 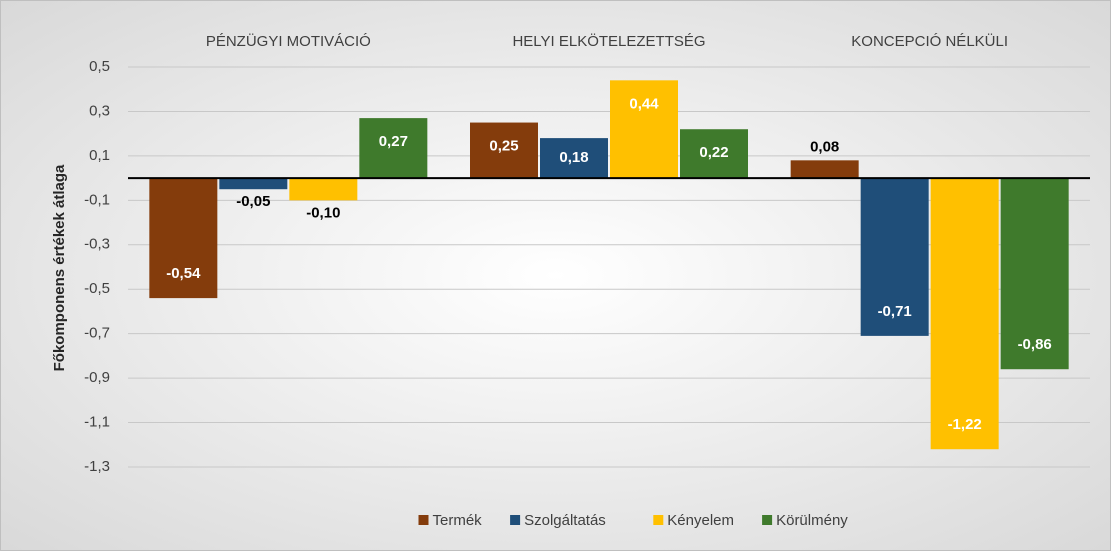 I want to click on data-label: 0,25, so click(x=503, y=146).